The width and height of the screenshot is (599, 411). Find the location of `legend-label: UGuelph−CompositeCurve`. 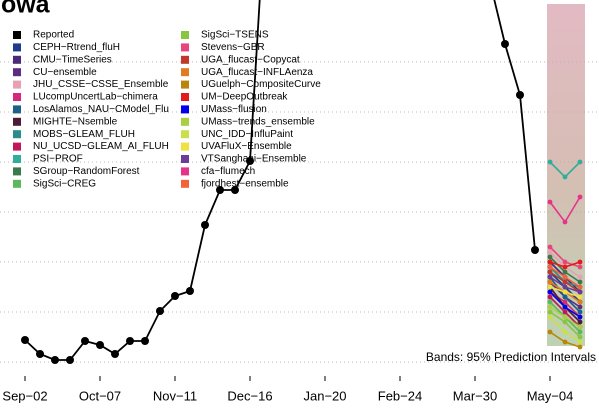

legend-label: UGuelph−CompositeCurve is located at coordinates (261, 84).